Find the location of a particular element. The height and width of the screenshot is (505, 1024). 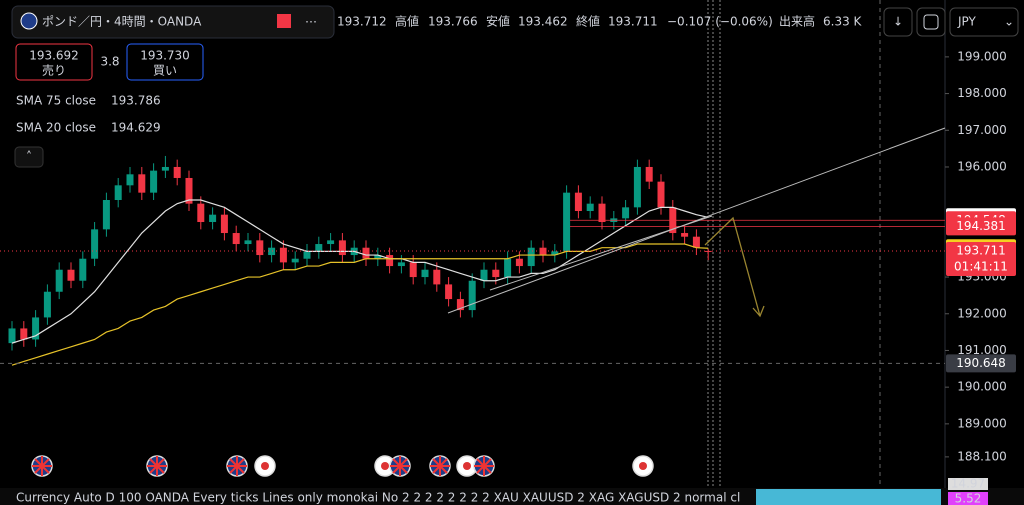

reset-button is located at coordinates (931, 22).